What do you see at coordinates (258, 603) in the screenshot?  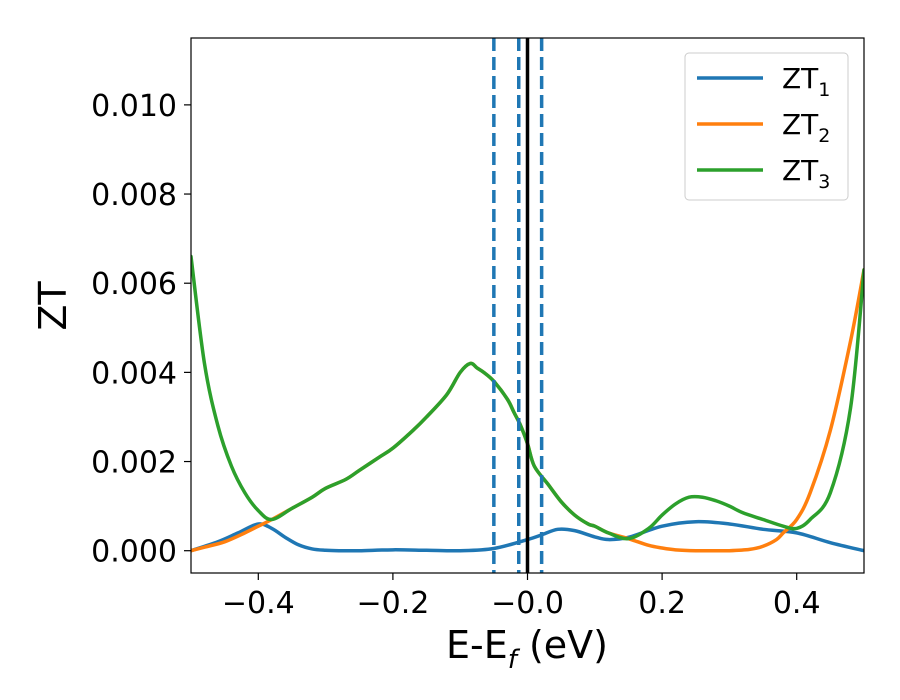 I see `x-tick-label: −0.4` at bounding box center [258, 603].